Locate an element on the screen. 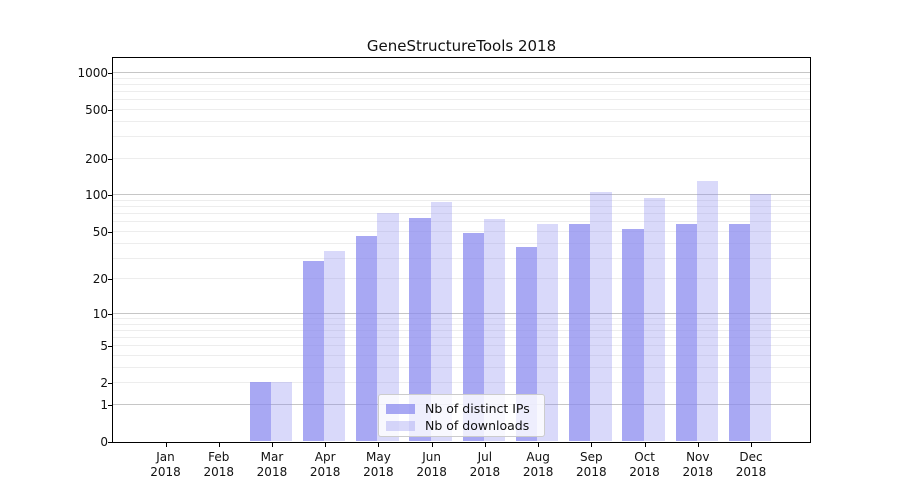  legend-label-downloads: Nb of downloads is located at coordinates (477, 425).